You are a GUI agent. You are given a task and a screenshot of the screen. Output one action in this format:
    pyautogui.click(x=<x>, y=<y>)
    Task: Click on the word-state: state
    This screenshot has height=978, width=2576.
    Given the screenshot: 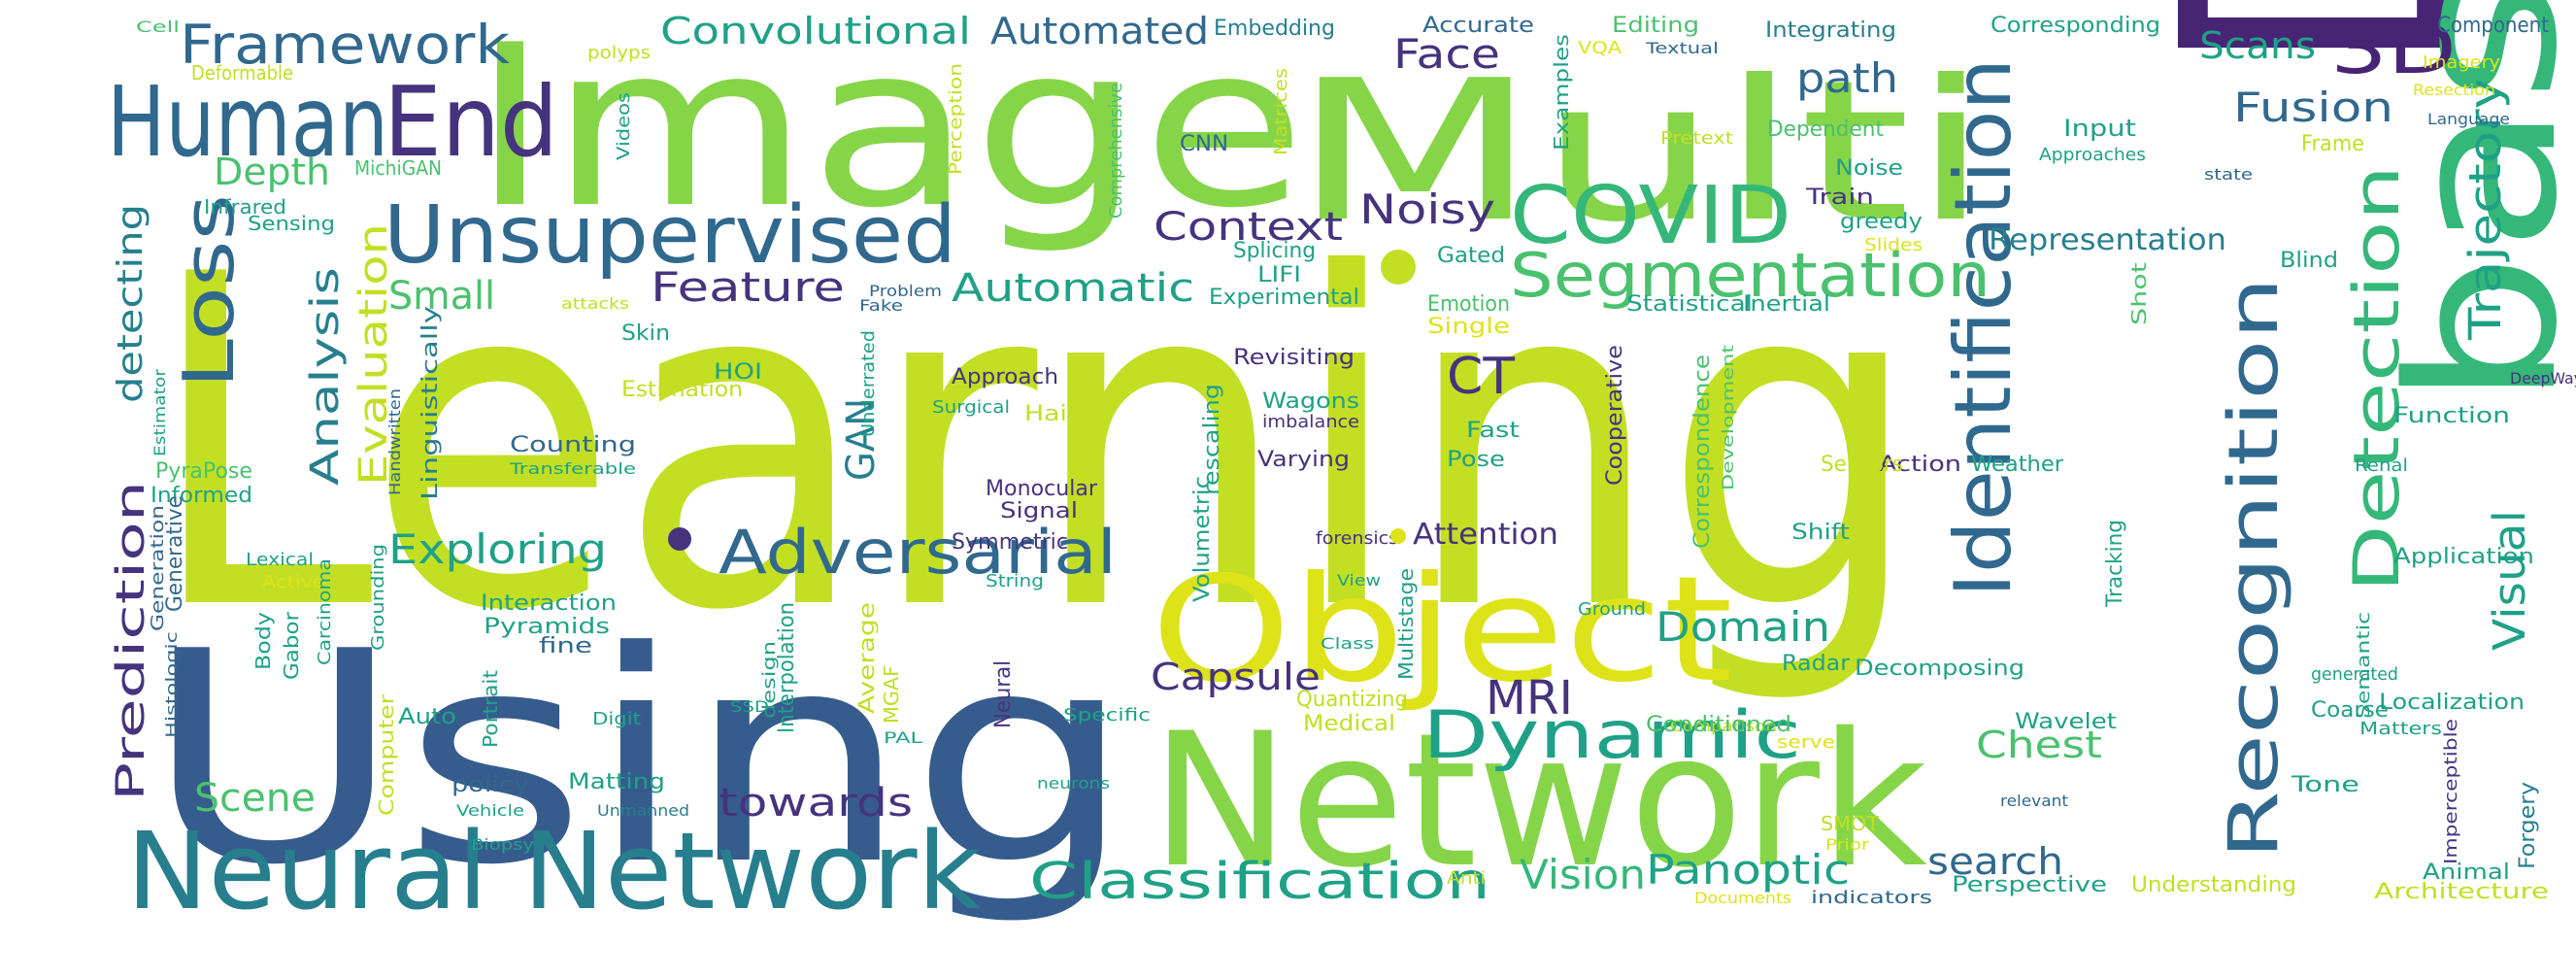 What is the action you would take?
    pyautogui.click(x=2228, y=174)
    